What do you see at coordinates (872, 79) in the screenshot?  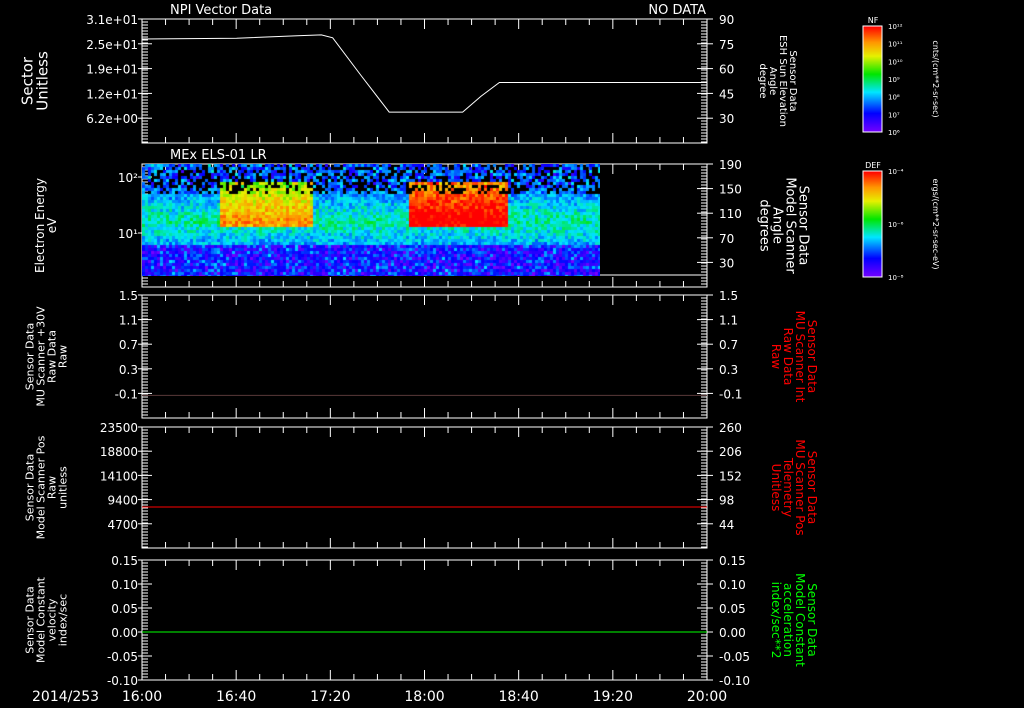 I see `nf-colorbar-frame` at bounding box center [872, 79].